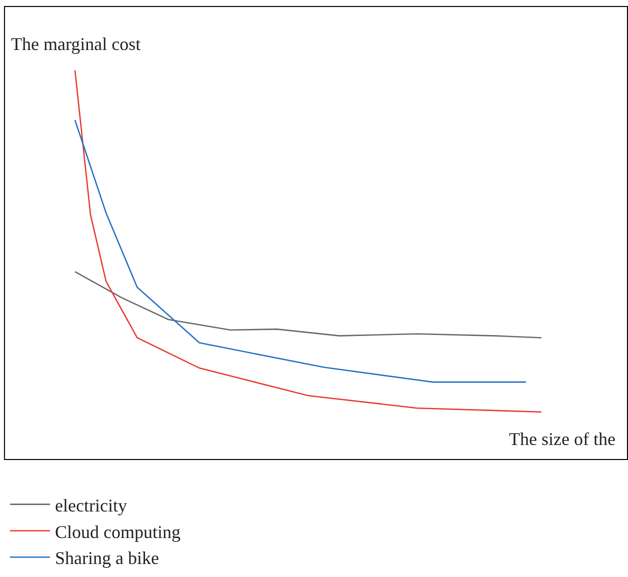 The height and width of the screenshot is (577, 628). What do you see at coordinates (76, 44) in the screenshot?
I see `y-axis-title: The marginal cost` at bounding box center [76, 44].